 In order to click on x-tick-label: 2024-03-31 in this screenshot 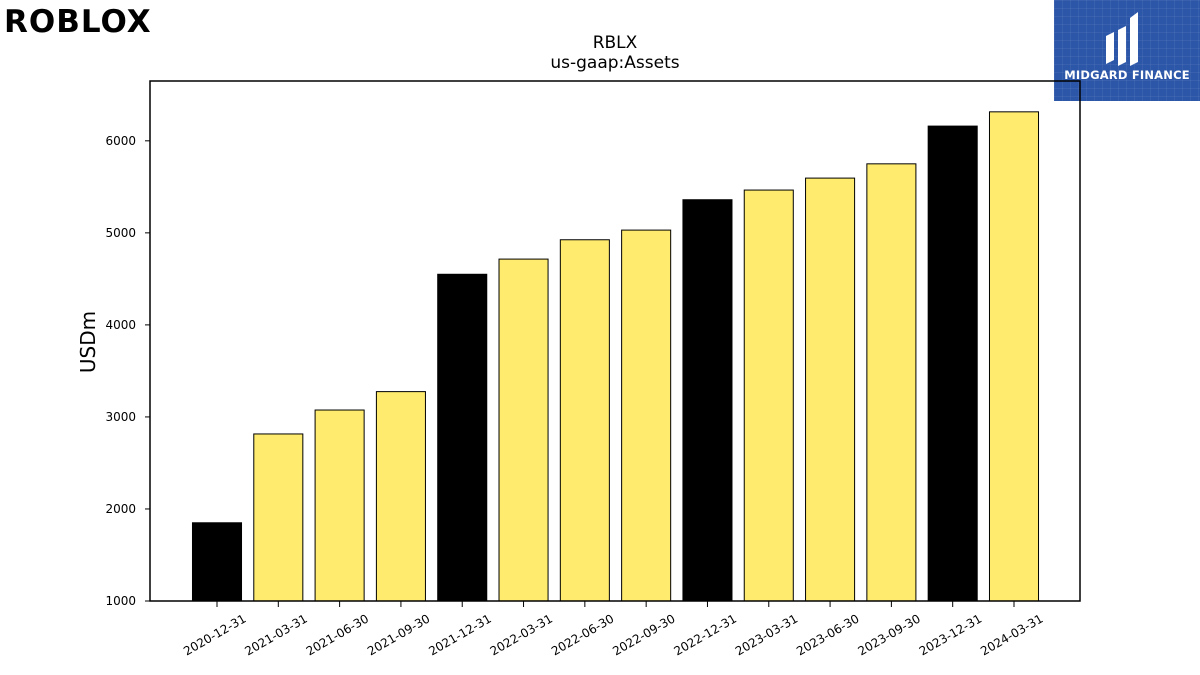, I will do `click(1011, 634)`.